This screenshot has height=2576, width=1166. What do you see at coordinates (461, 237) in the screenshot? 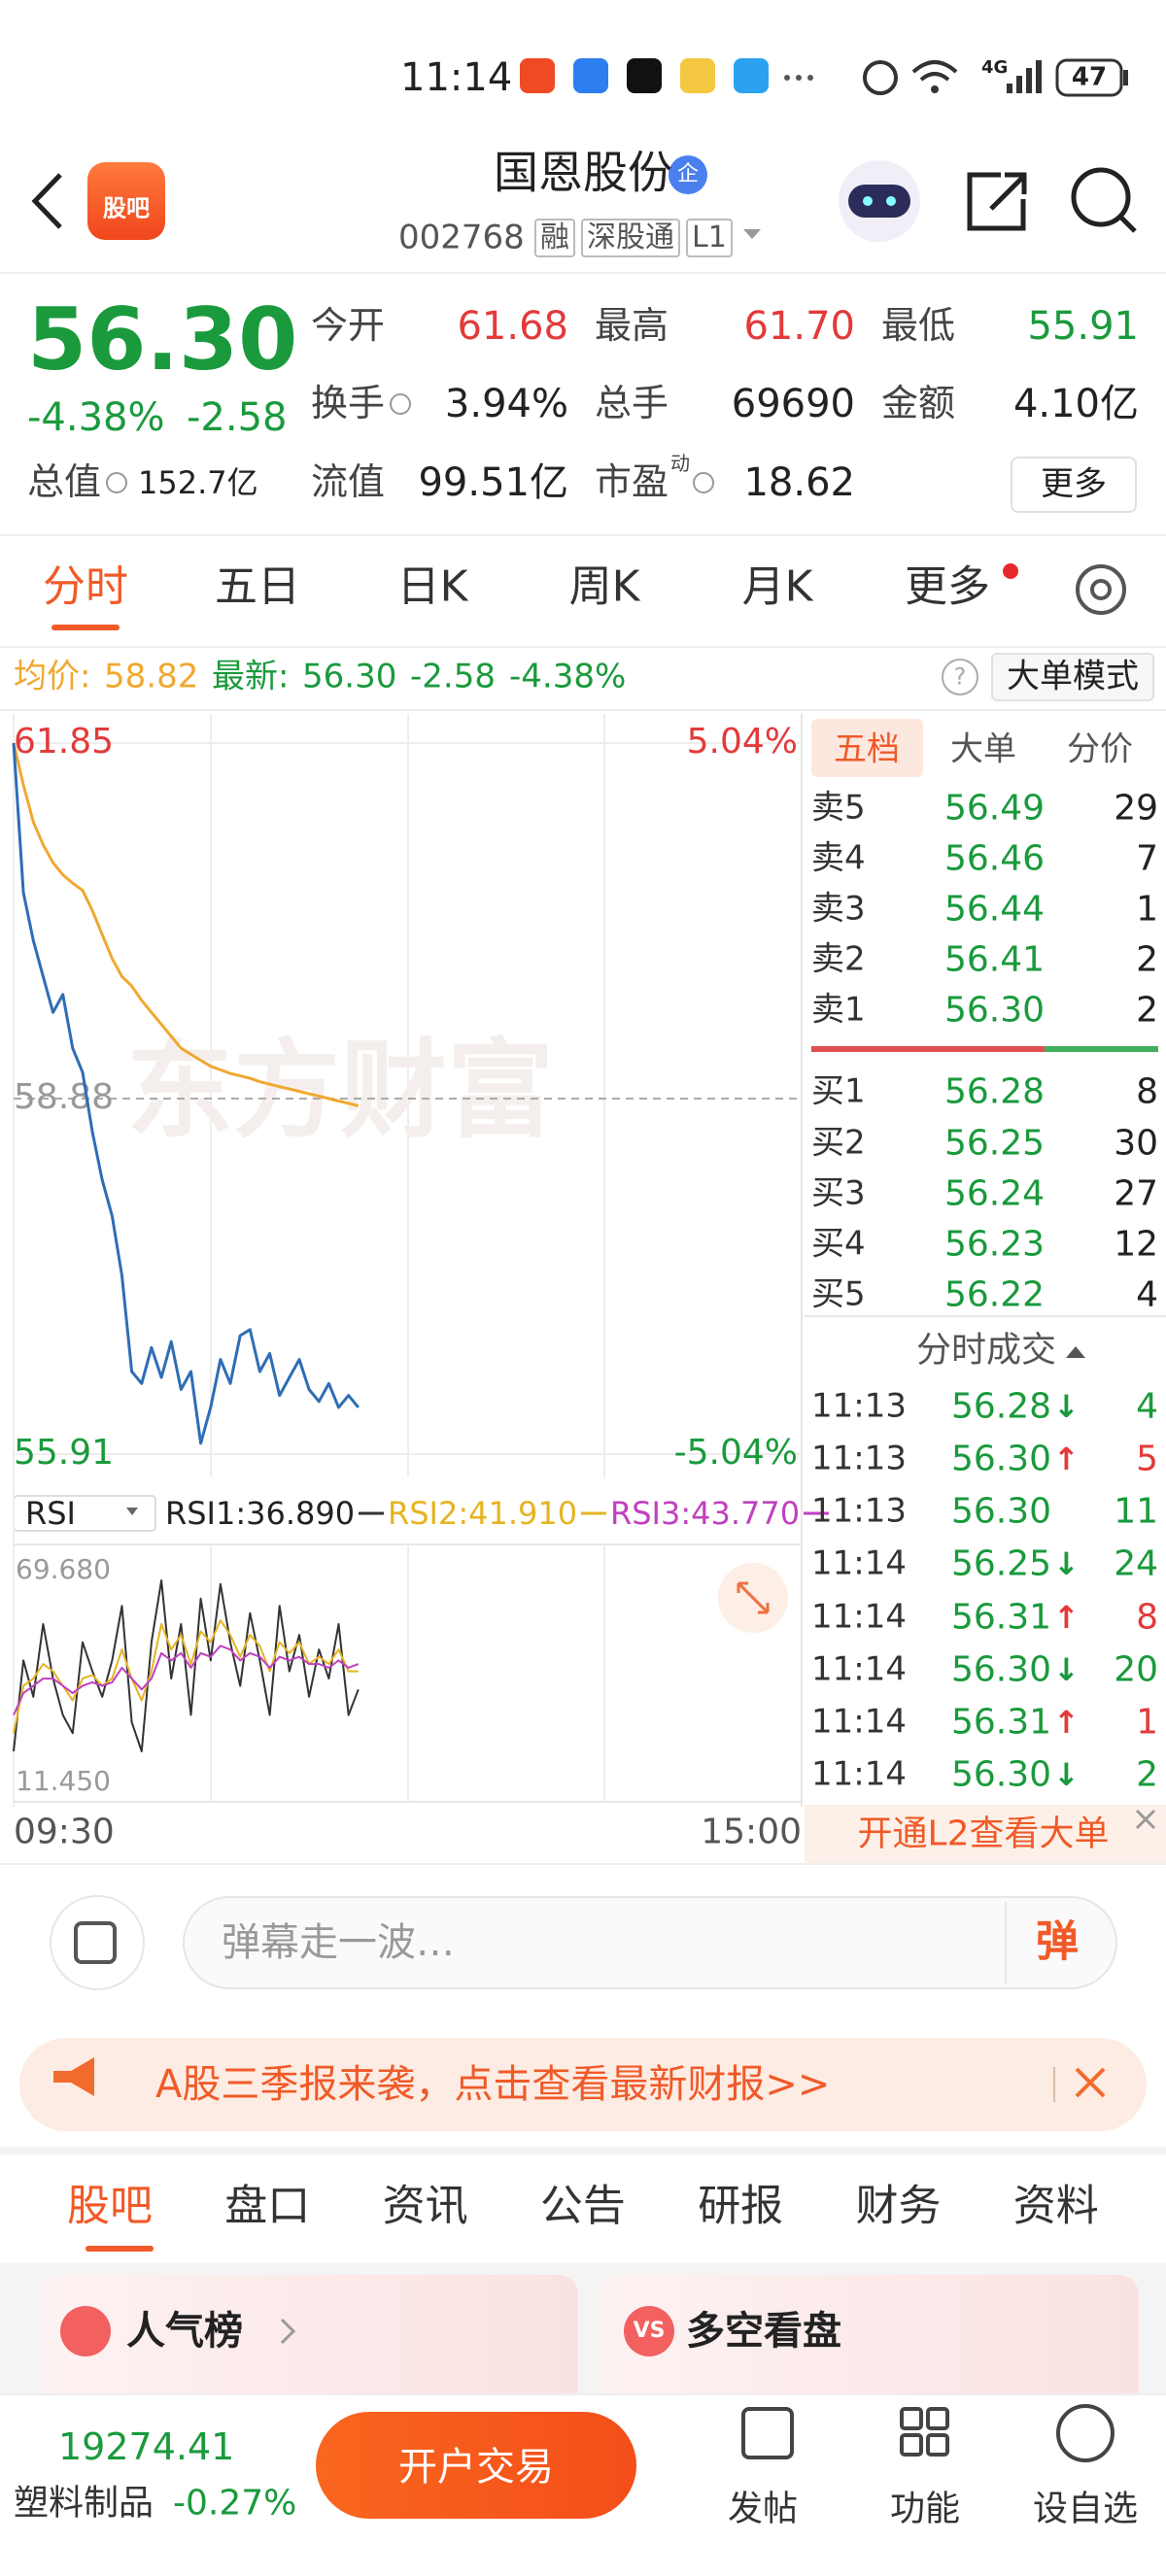
I see `stock-code: 002768` at bounding box center [461, 237].